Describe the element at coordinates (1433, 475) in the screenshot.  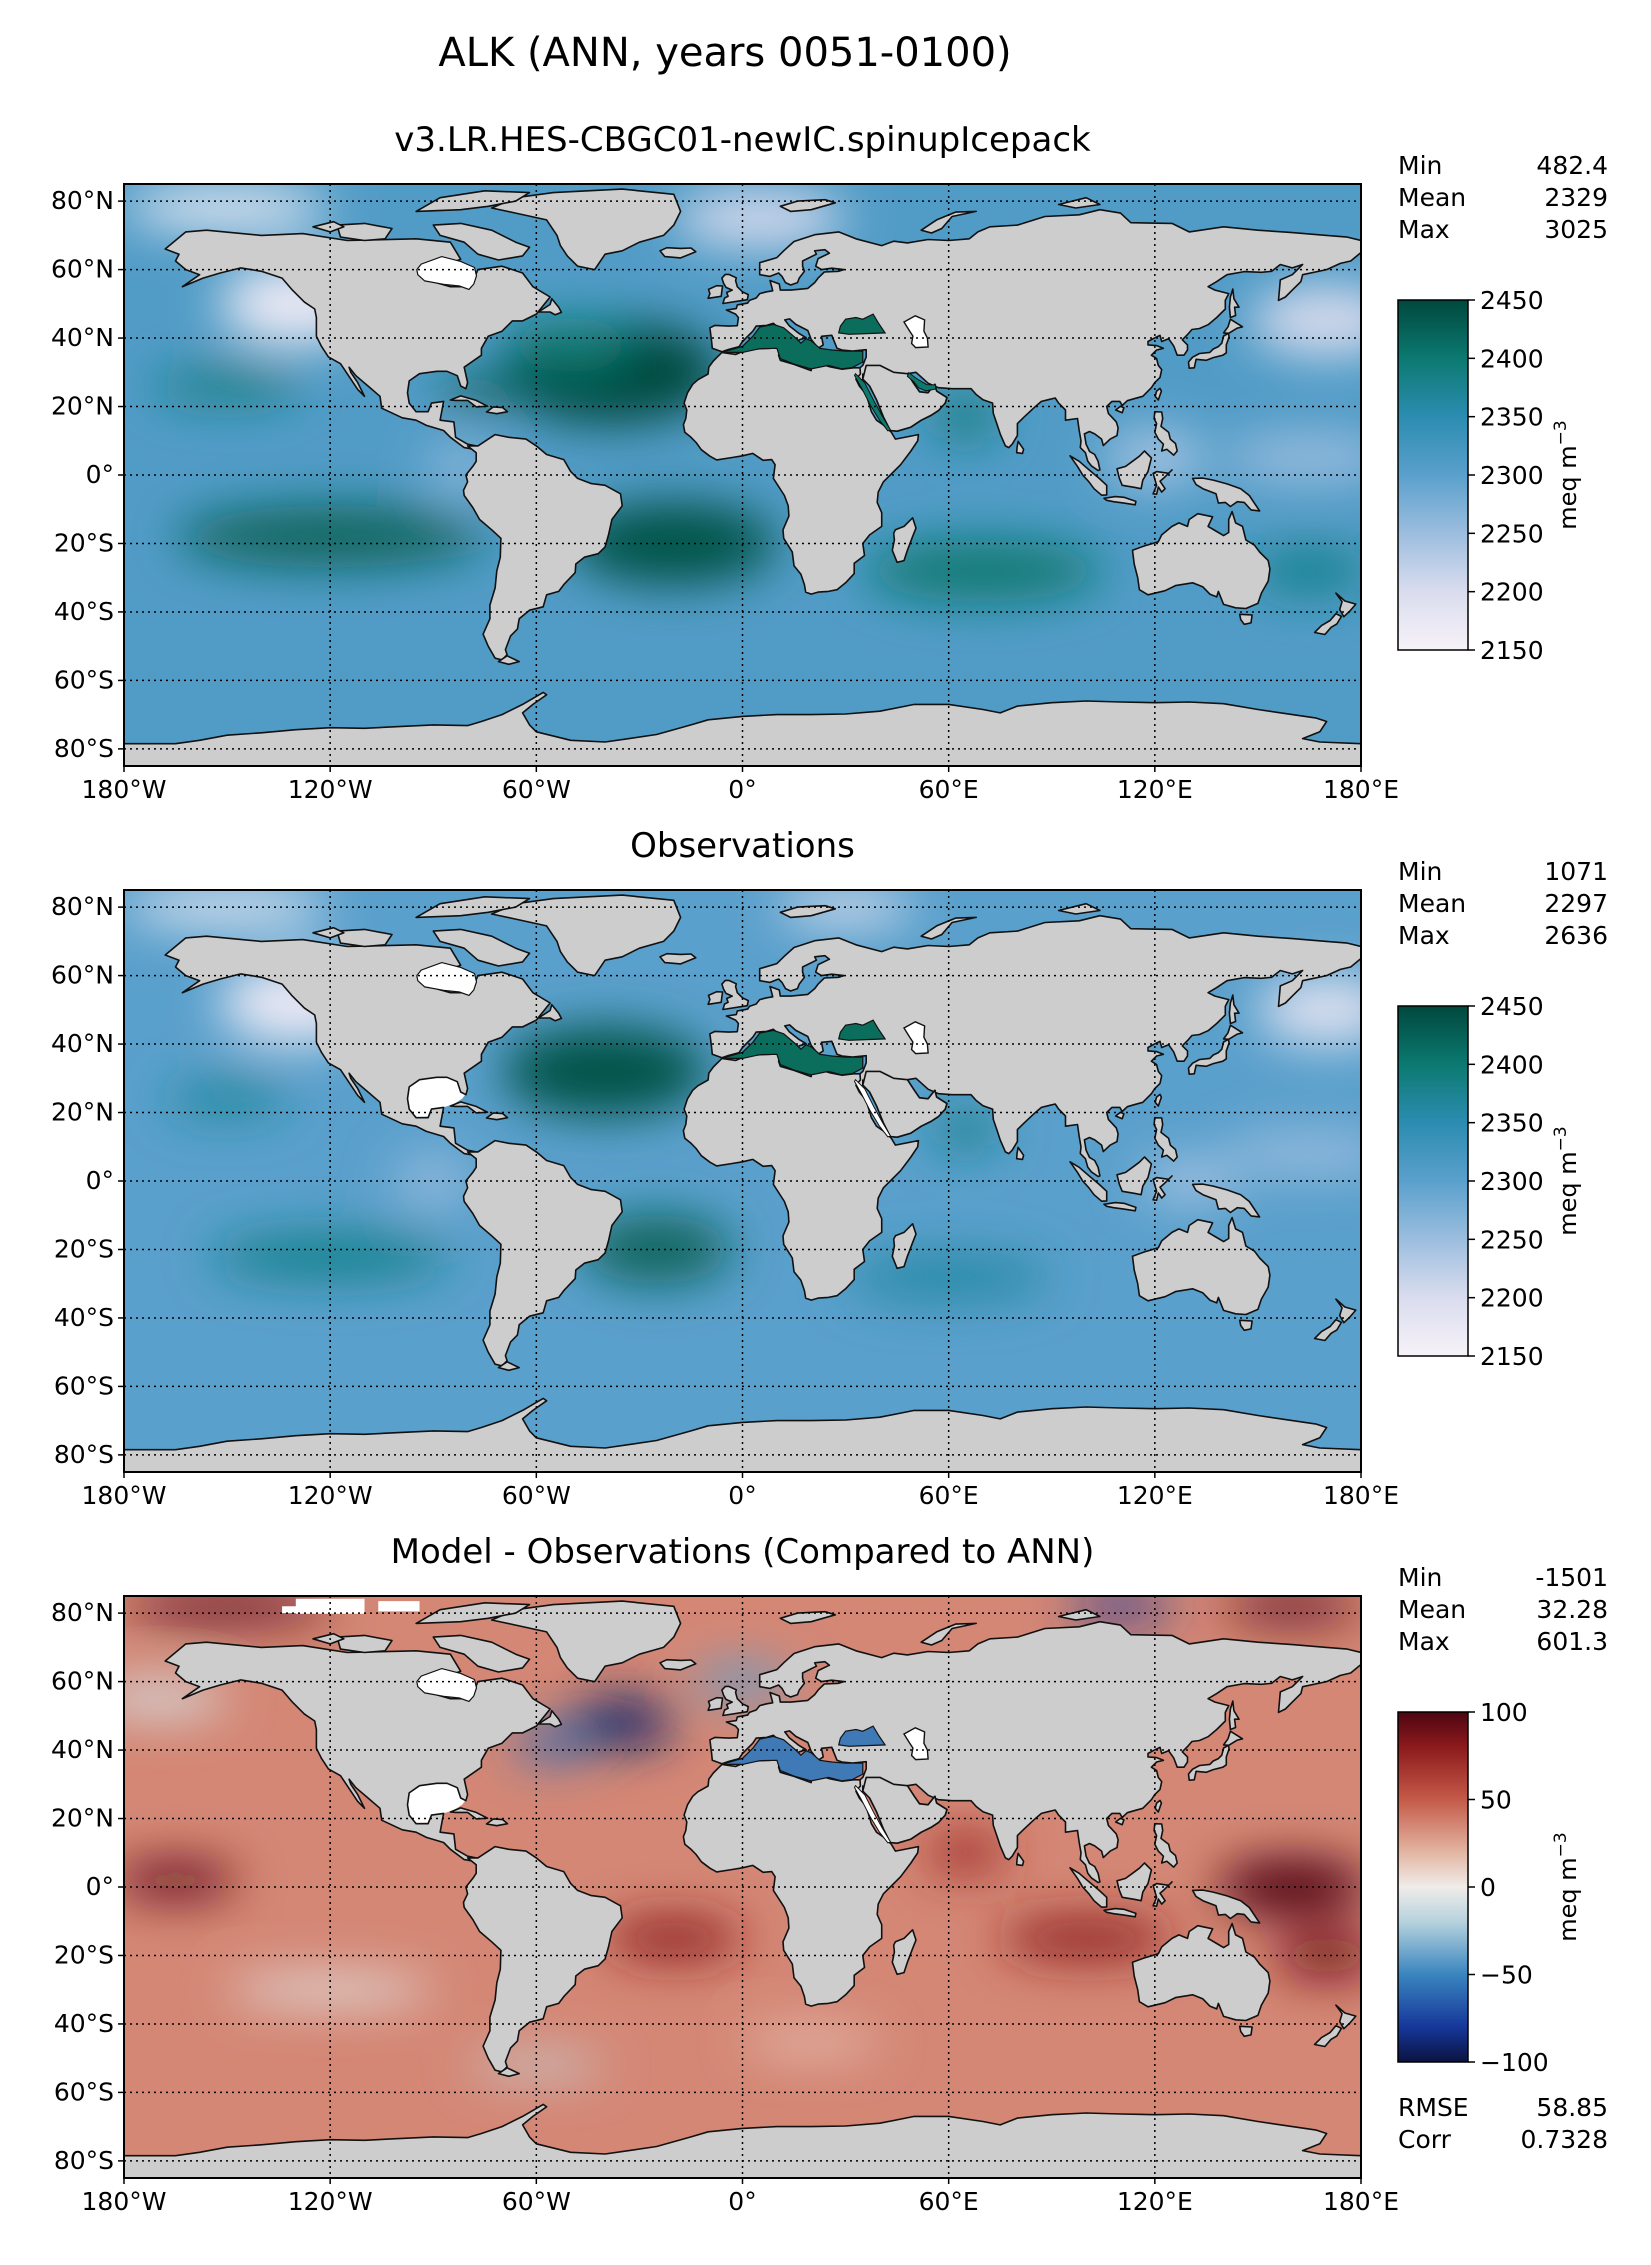
I see `colorbar` at that location.